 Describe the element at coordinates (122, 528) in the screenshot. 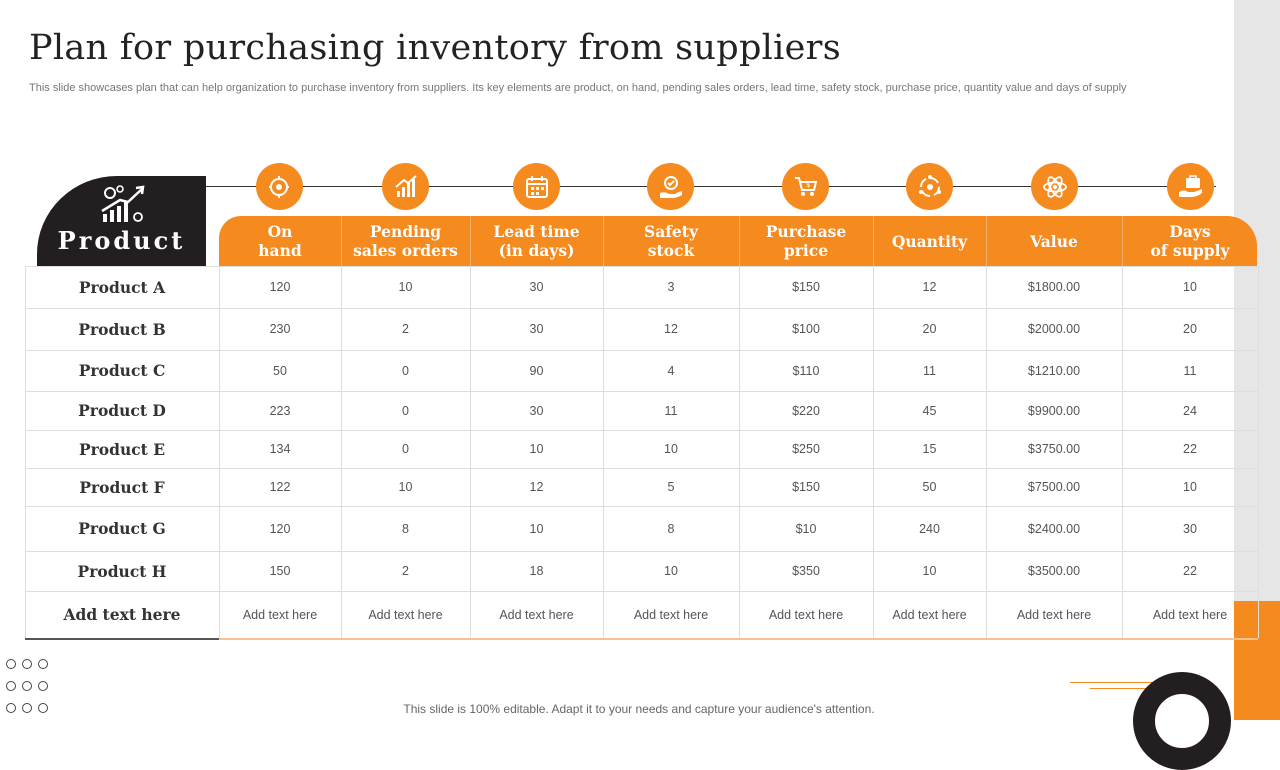

I see `row-product-label: Product G` at that location.